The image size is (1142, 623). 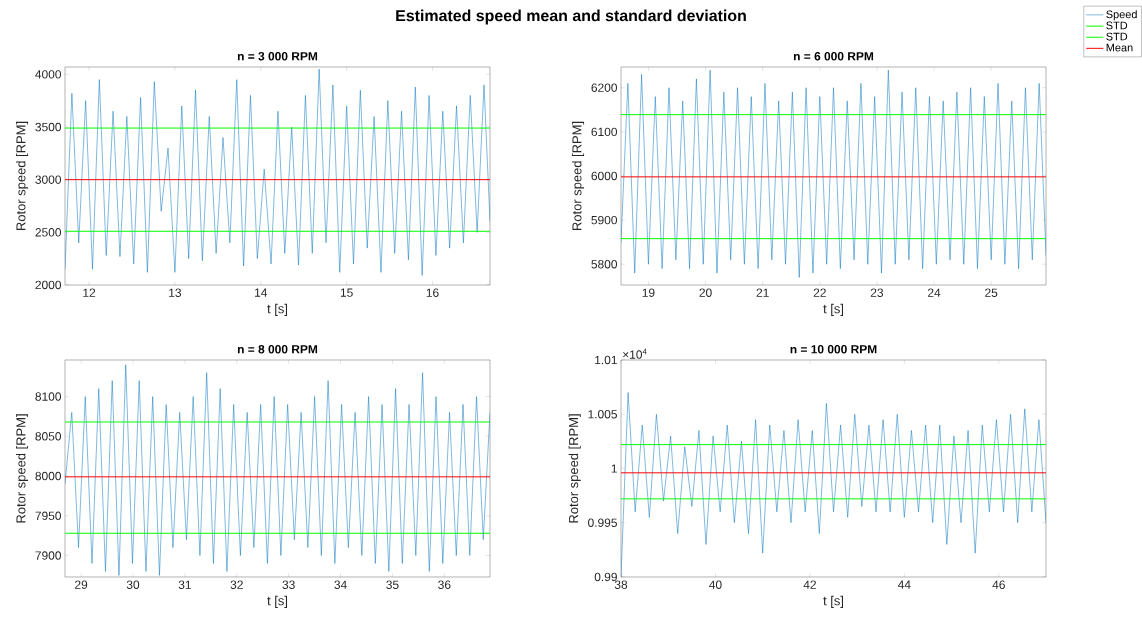 What do you see at coordinates (715, 584) in the screenshot?
I see `x-tick-label: 40` at bounding box center [715, 584].